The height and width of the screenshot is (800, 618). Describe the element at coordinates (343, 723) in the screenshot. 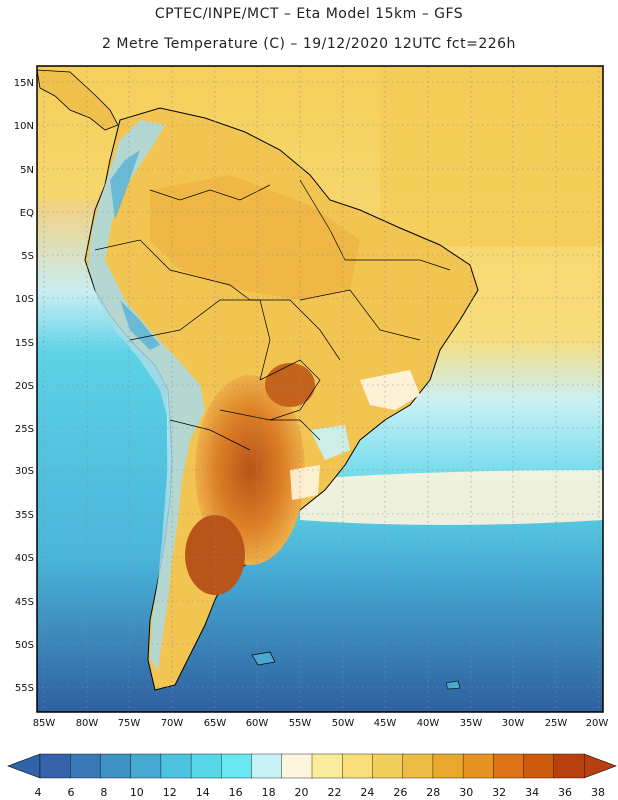

I see `lon-label: 50W` at that location.